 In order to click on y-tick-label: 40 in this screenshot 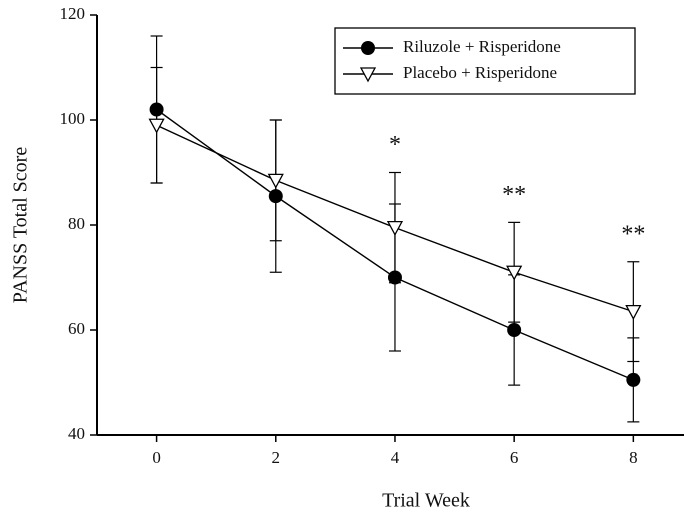, I will do `click(76, 433)`.